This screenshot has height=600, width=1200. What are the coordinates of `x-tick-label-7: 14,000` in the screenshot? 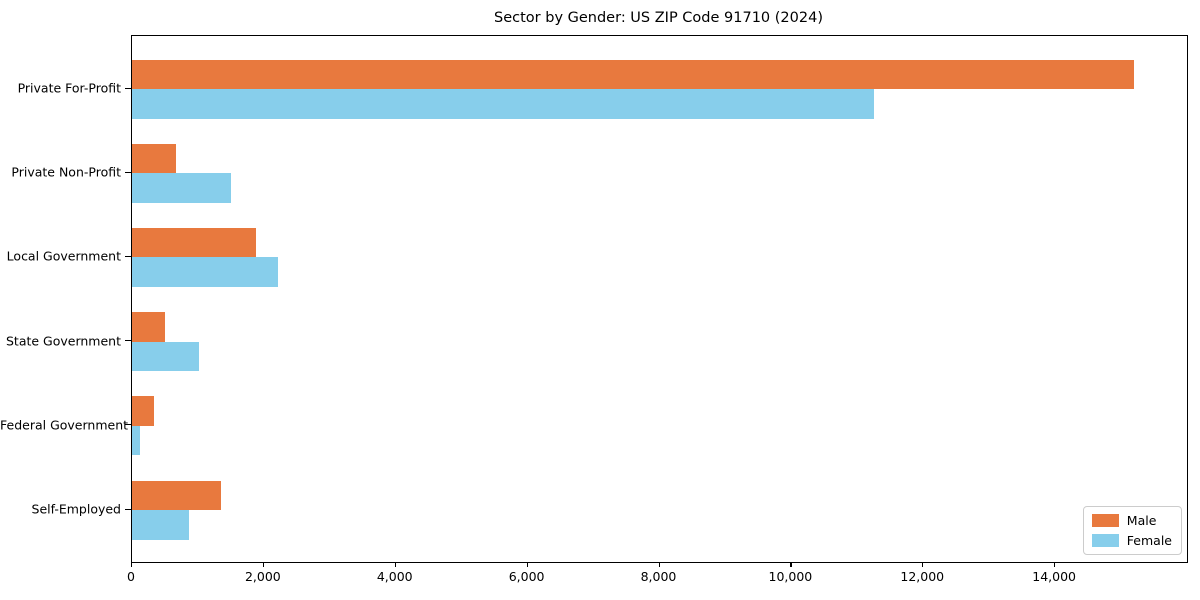 It's located at (1054, 576).